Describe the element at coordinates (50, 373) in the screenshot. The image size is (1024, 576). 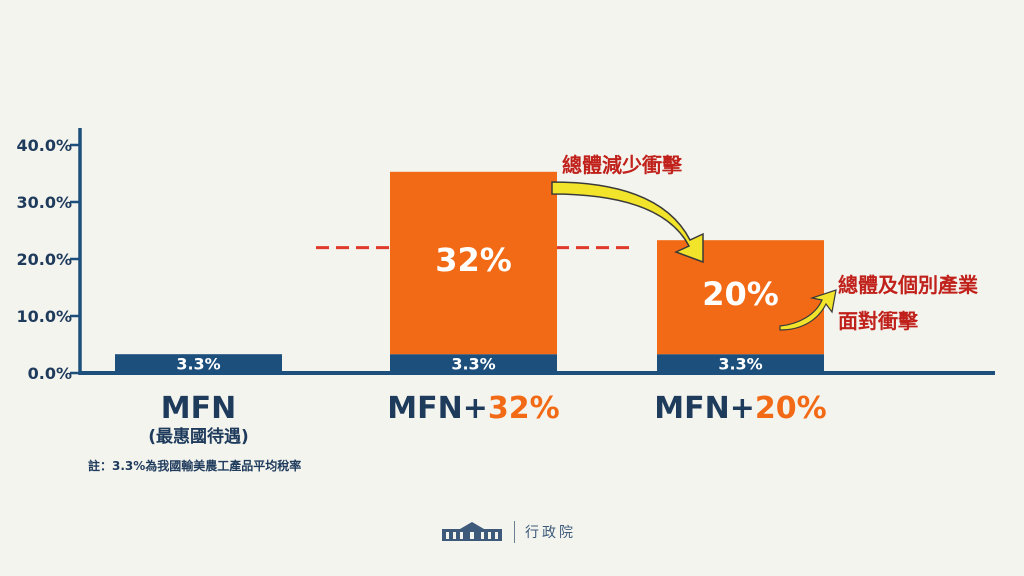
I see `y-tick-label: 0.0%` at that location.